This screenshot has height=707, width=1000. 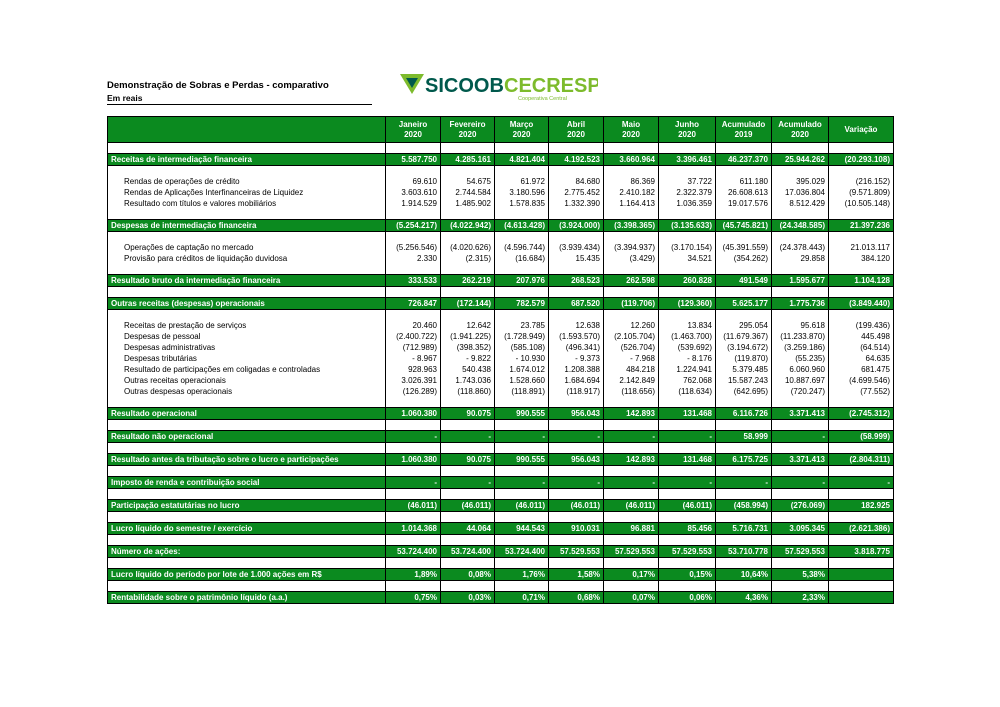 I want to click on row-label: Despesas tributárias, so click(x=246, y=358).